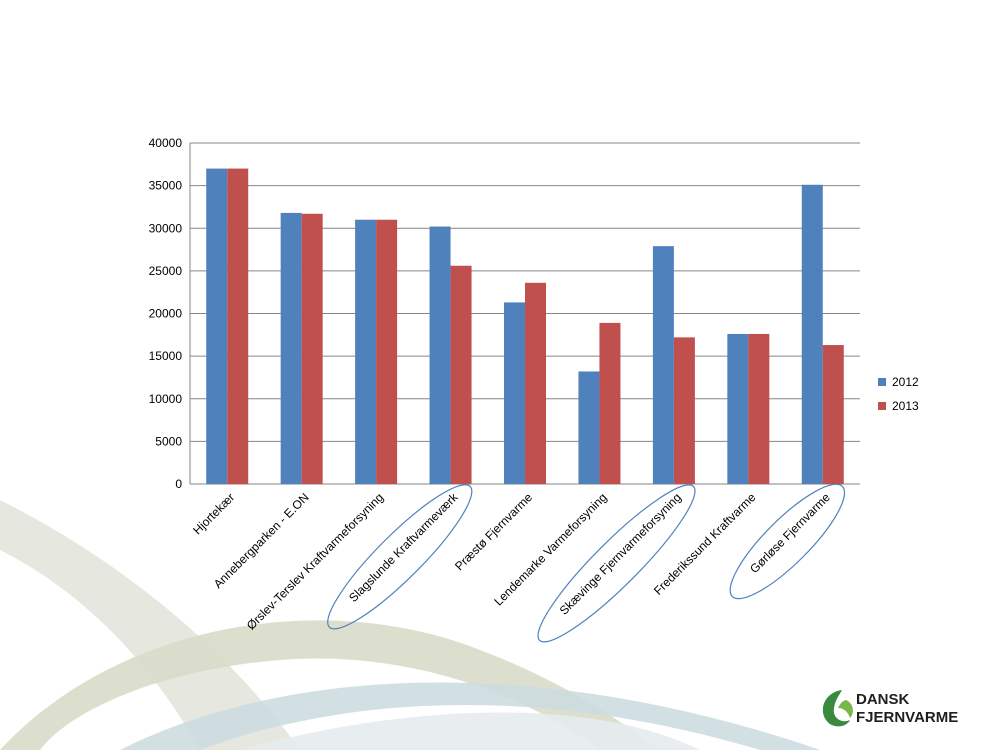 The image size is (1000, 750). What do you see at coordinates (166, 399) in the screenshot?
I see `y-tick-label: 10000` at bounding box center [166, 399].